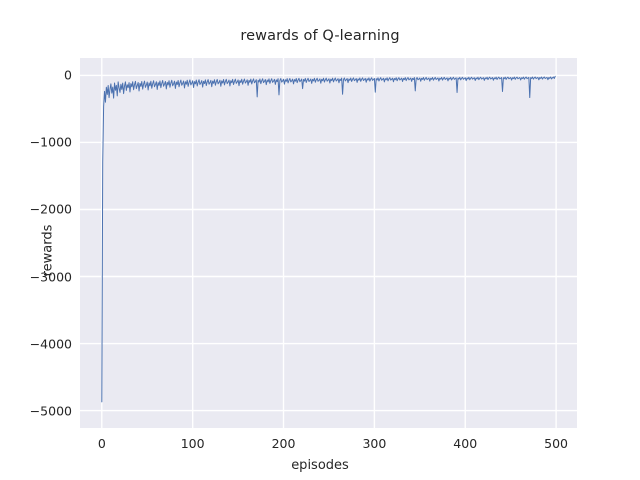 The image size is (640, 480). I want to click on chart-title: rewards of Q-learning, so click(320, 36).